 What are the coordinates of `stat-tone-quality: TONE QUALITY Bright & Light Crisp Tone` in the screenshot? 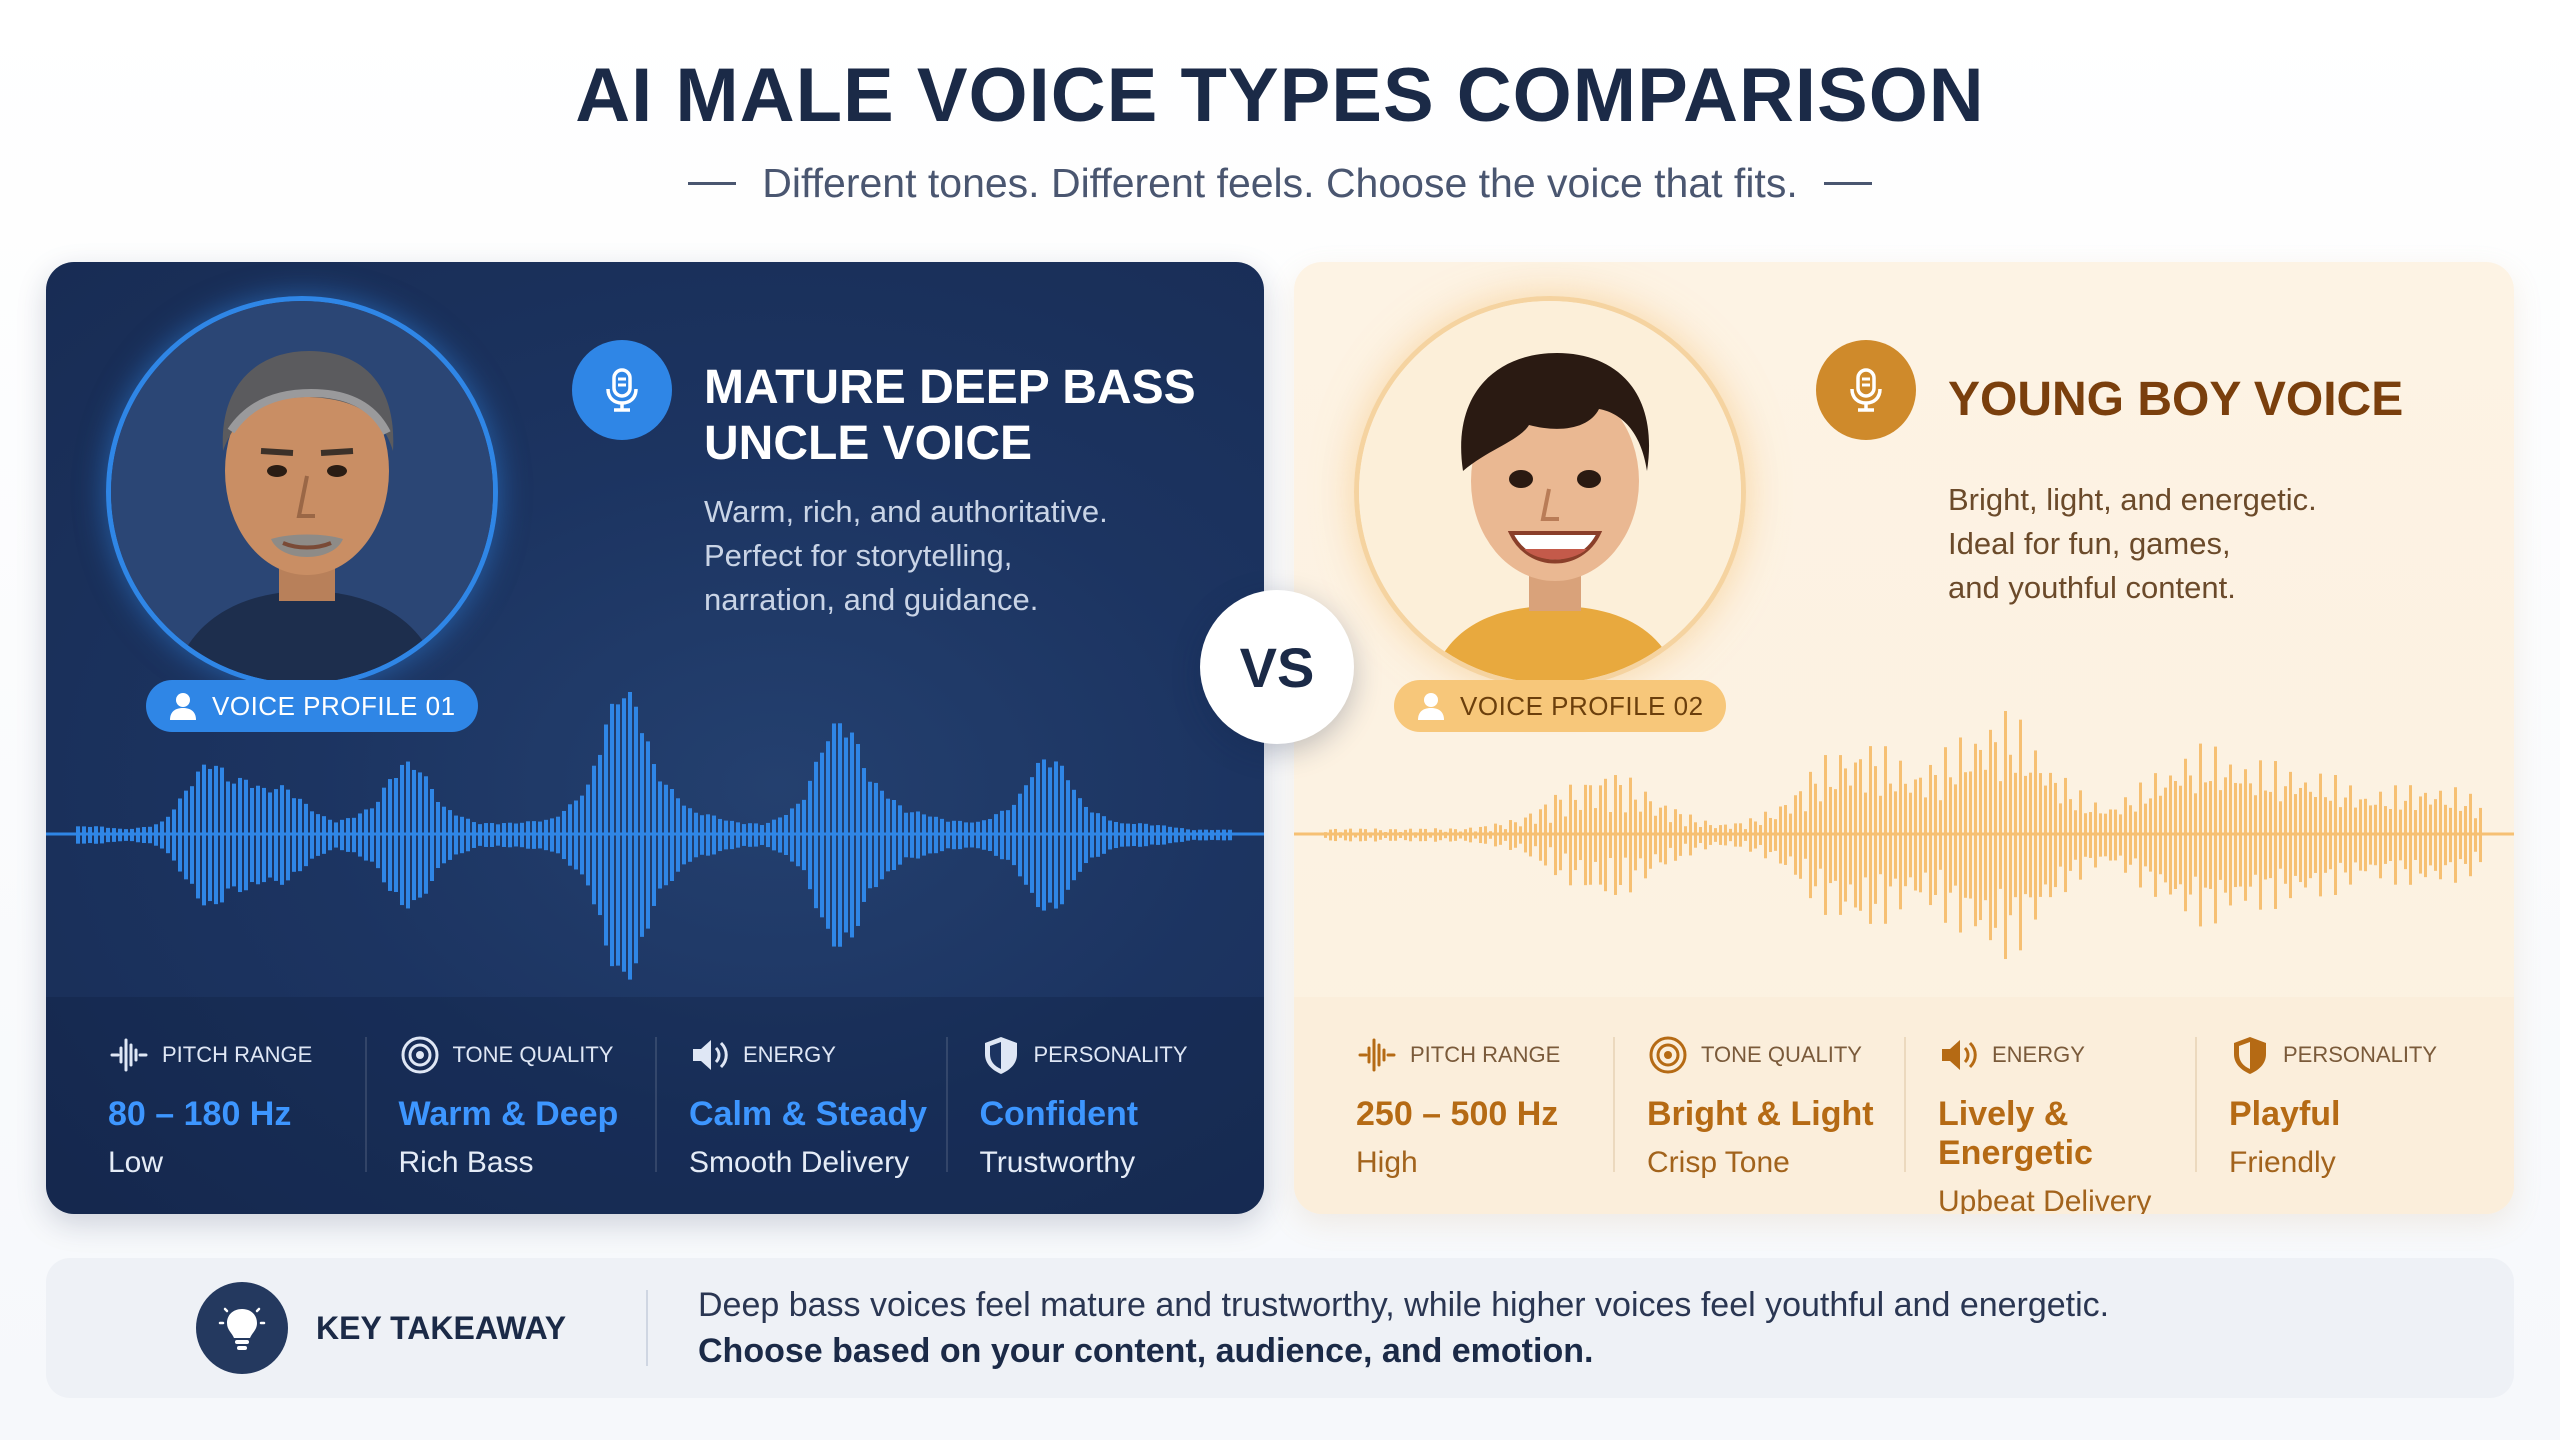 It's located at (1758, 1105).